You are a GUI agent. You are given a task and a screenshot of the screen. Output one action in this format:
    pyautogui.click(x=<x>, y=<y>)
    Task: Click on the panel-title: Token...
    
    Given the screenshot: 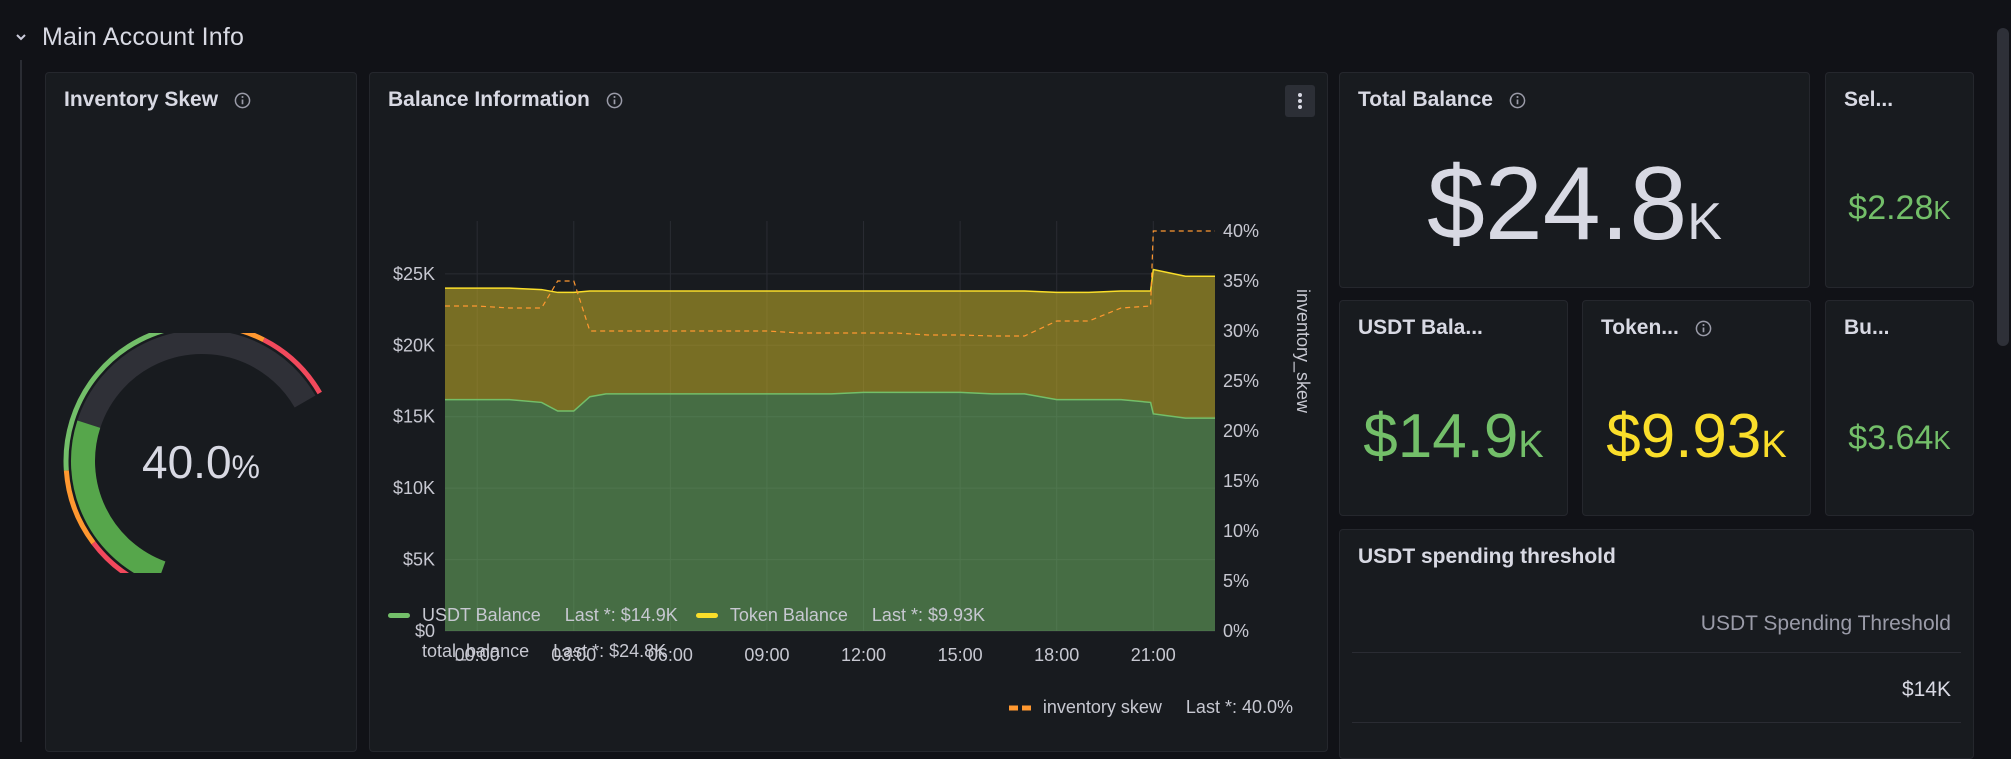 What is the action you would take?
    pyautogui.click(x=1656, y=328)
    